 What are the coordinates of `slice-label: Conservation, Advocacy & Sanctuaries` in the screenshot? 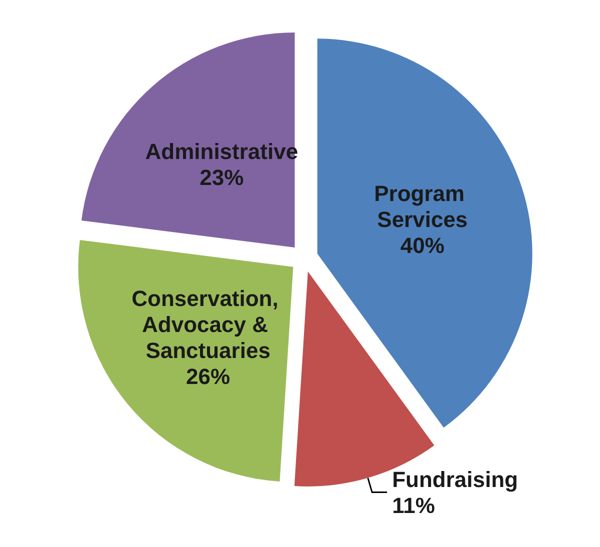 It's located at (208, 324).